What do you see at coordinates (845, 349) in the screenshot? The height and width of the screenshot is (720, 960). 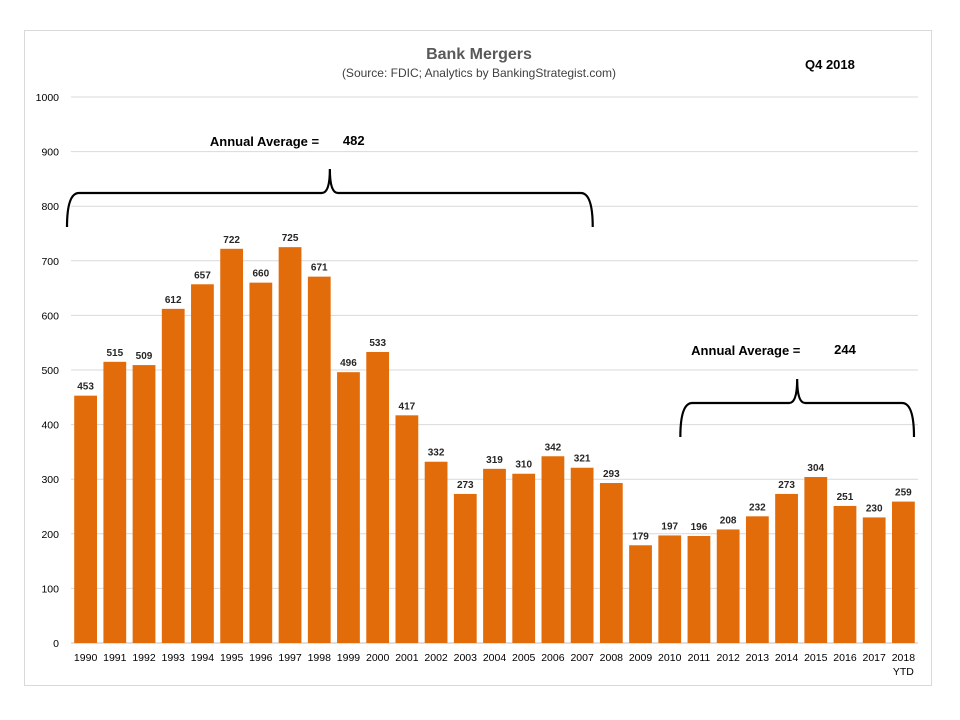 I see `annual-average-value: 244` at bounding box center [845, 349].